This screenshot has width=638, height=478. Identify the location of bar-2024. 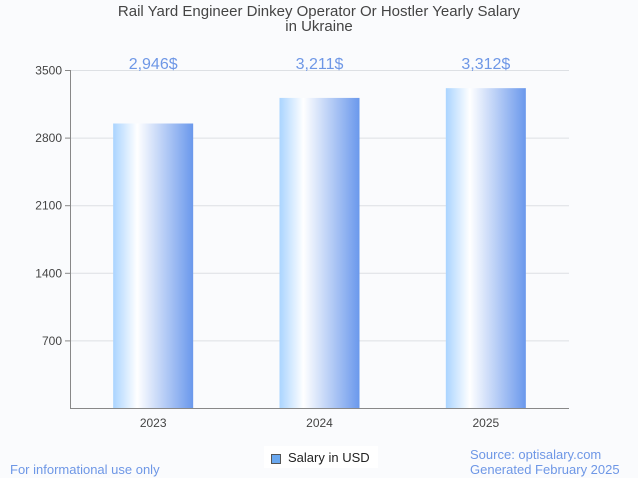
(319, 252).